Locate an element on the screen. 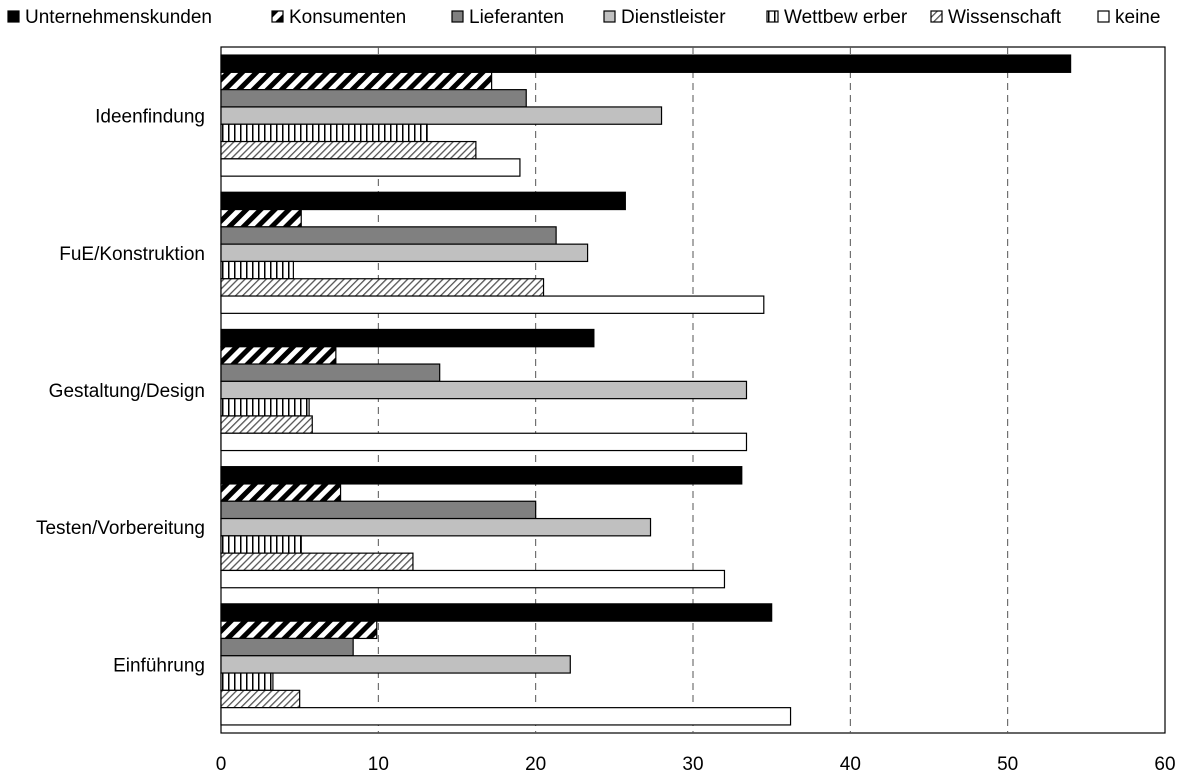 The height and width of the screenshot is (779, 1189). bar-wissenschaft-fue-konstruktion is located at coordinates (382, 287).